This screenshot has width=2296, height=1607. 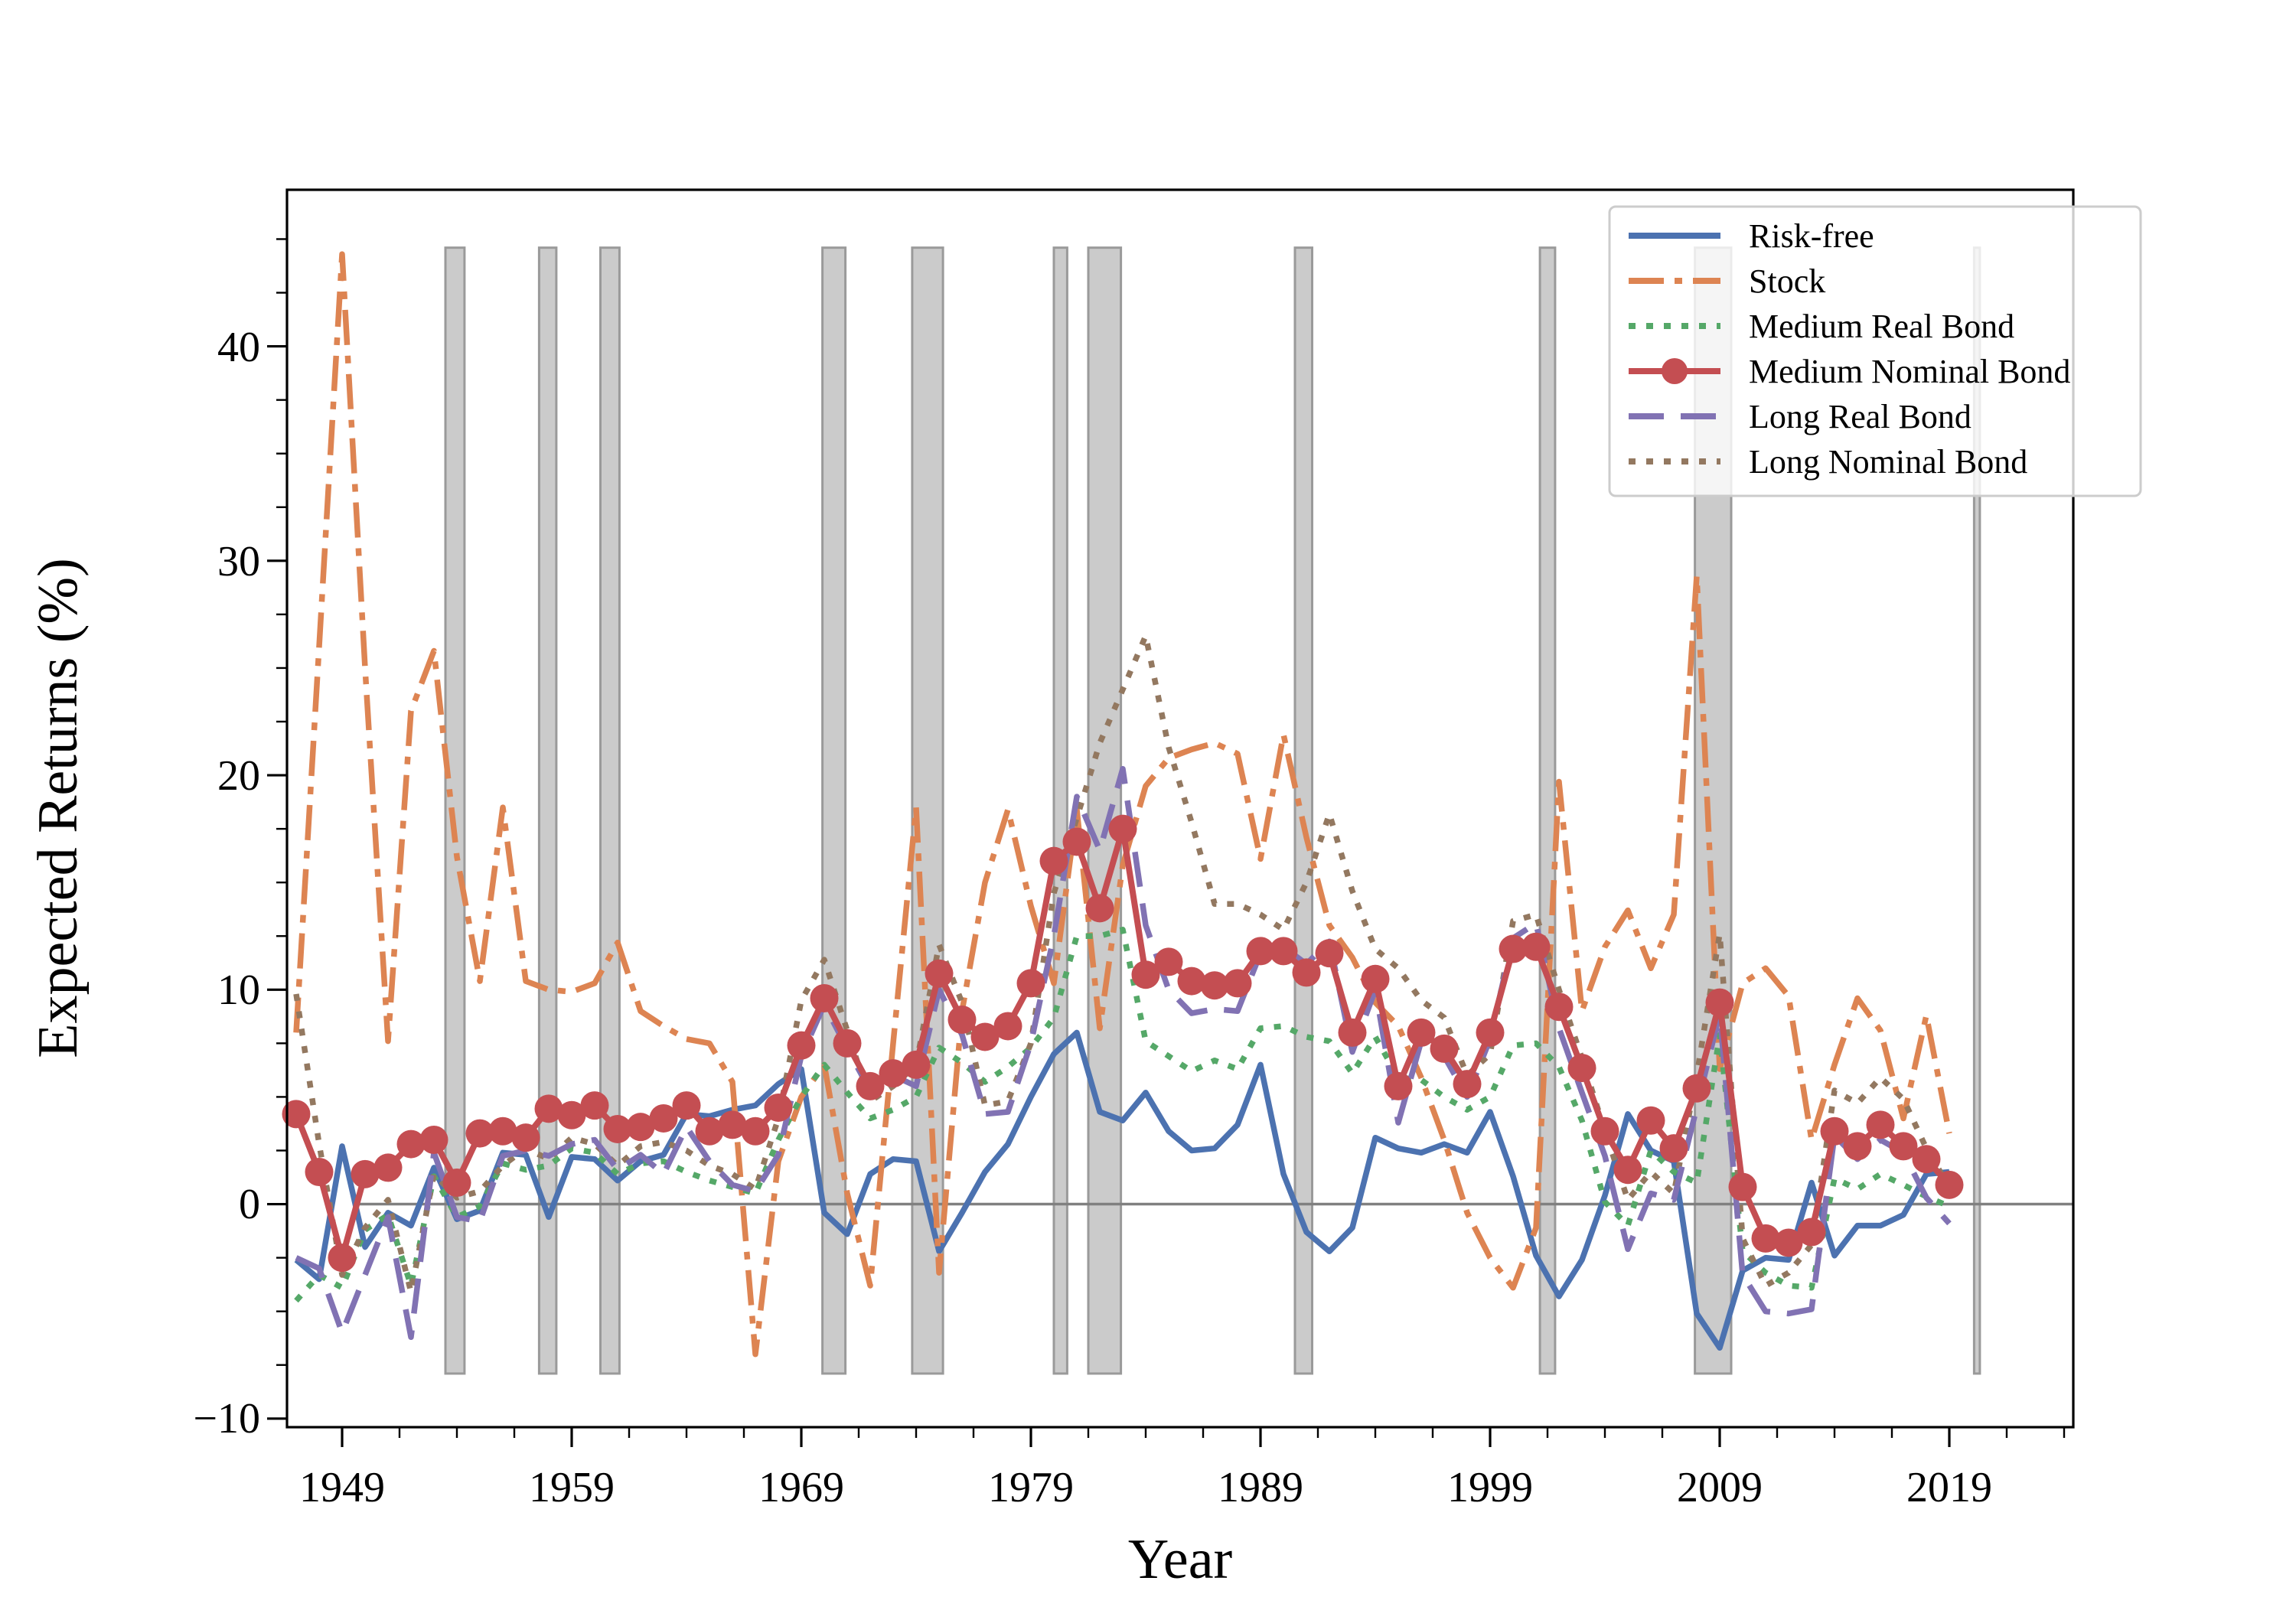 I want to click on legend-entry-risk-free: Risk-free, so click(x=1751, y=236).